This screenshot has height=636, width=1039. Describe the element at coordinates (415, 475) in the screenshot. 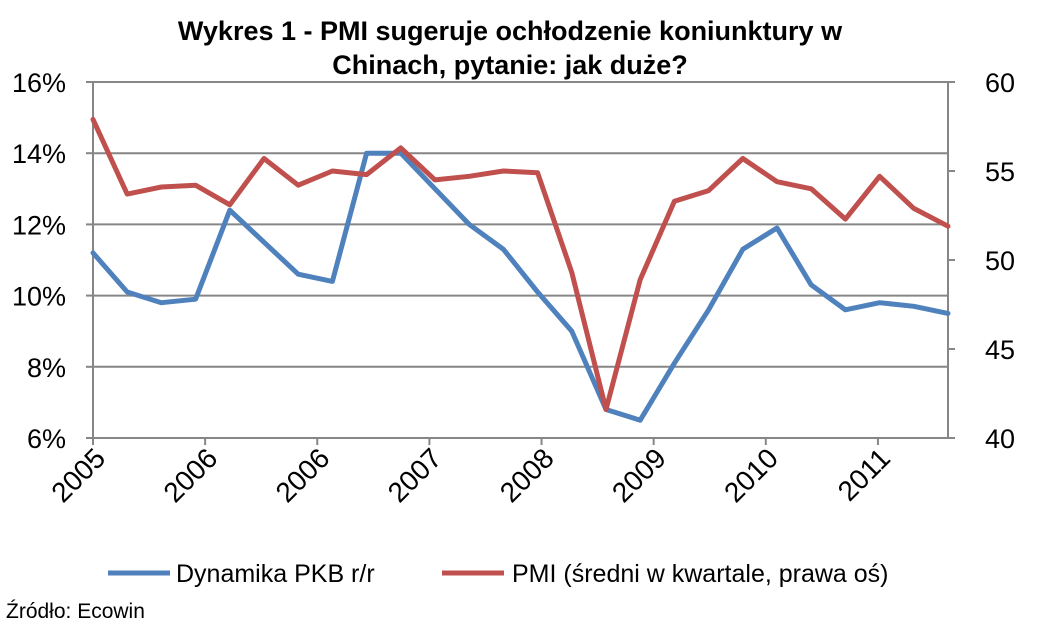

I see `x-tick-label: 2007` at that location.